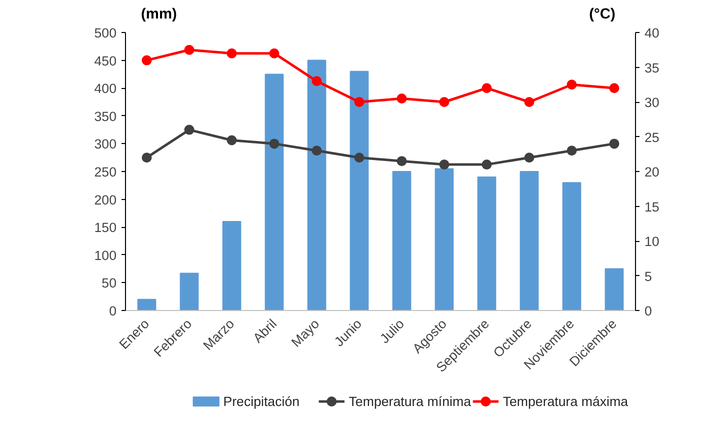  I want to click on legend-label: Temperatura máxima, so click(565, 401).